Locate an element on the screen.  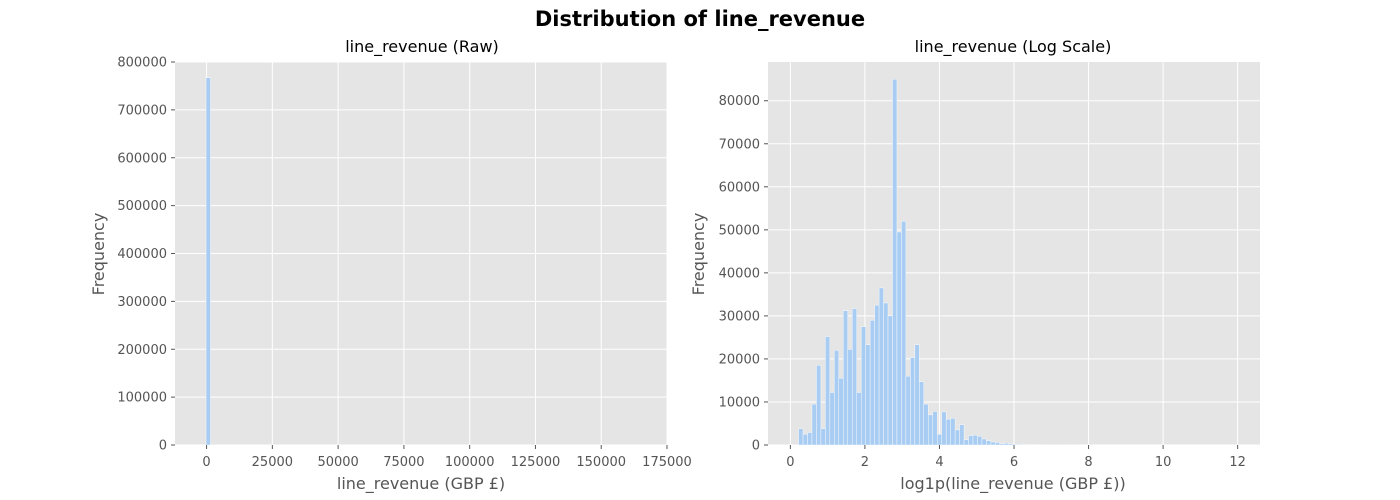
raw-x-tick-label: 175000 is located at coordinates (667, 462).